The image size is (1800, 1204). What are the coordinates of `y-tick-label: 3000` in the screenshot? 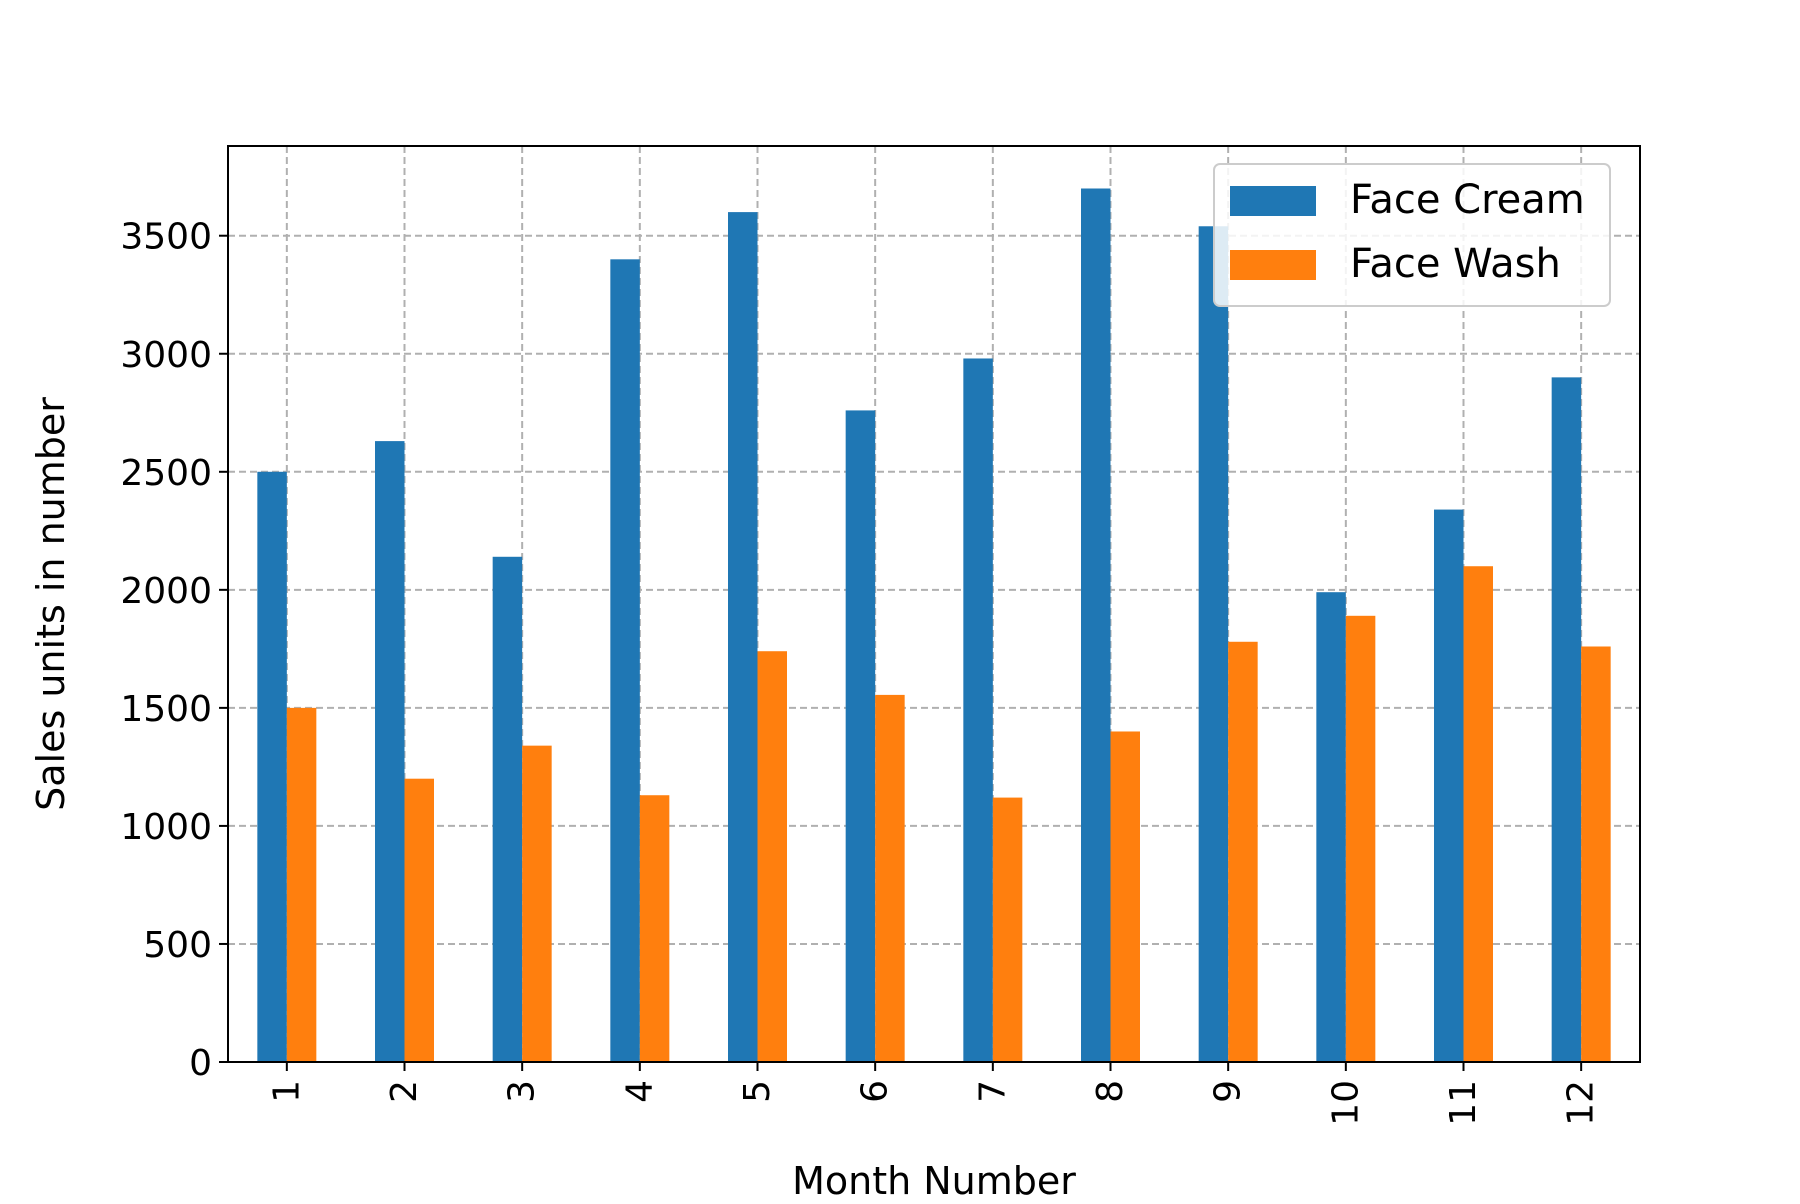 It's located at (166, 355).